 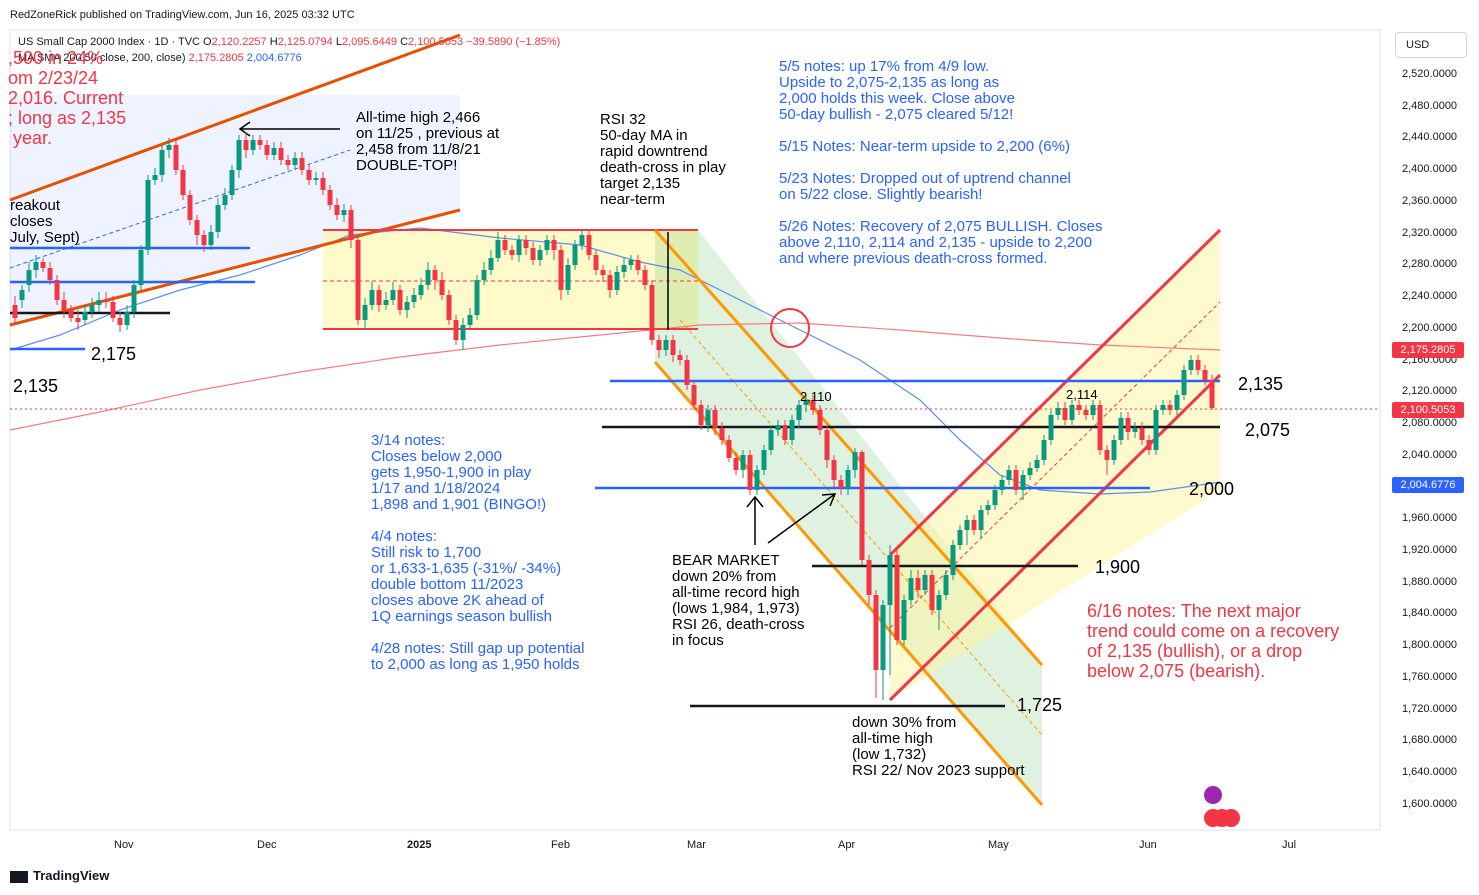 I want to click on y-tick-label: 2,440.0000, so click(x=1430, y=137).